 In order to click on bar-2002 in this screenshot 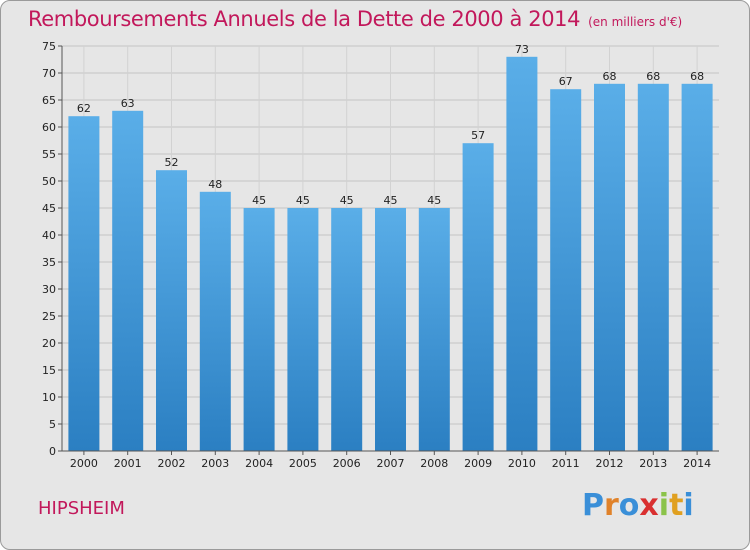, I will do `click(171, 310)`.